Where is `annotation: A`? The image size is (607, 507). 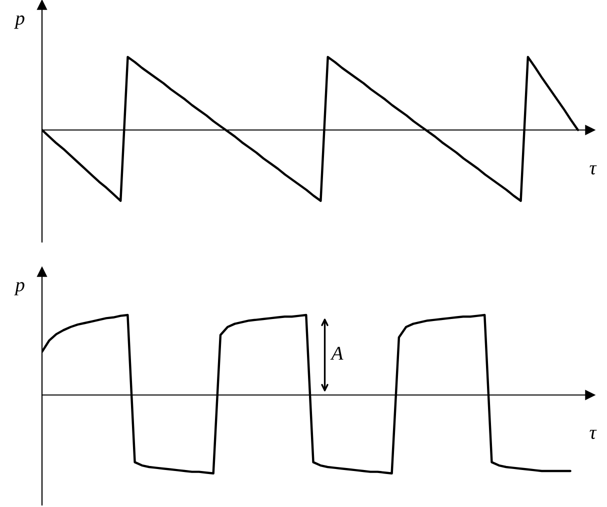
annotation: A is located at coordinates (337, 353).